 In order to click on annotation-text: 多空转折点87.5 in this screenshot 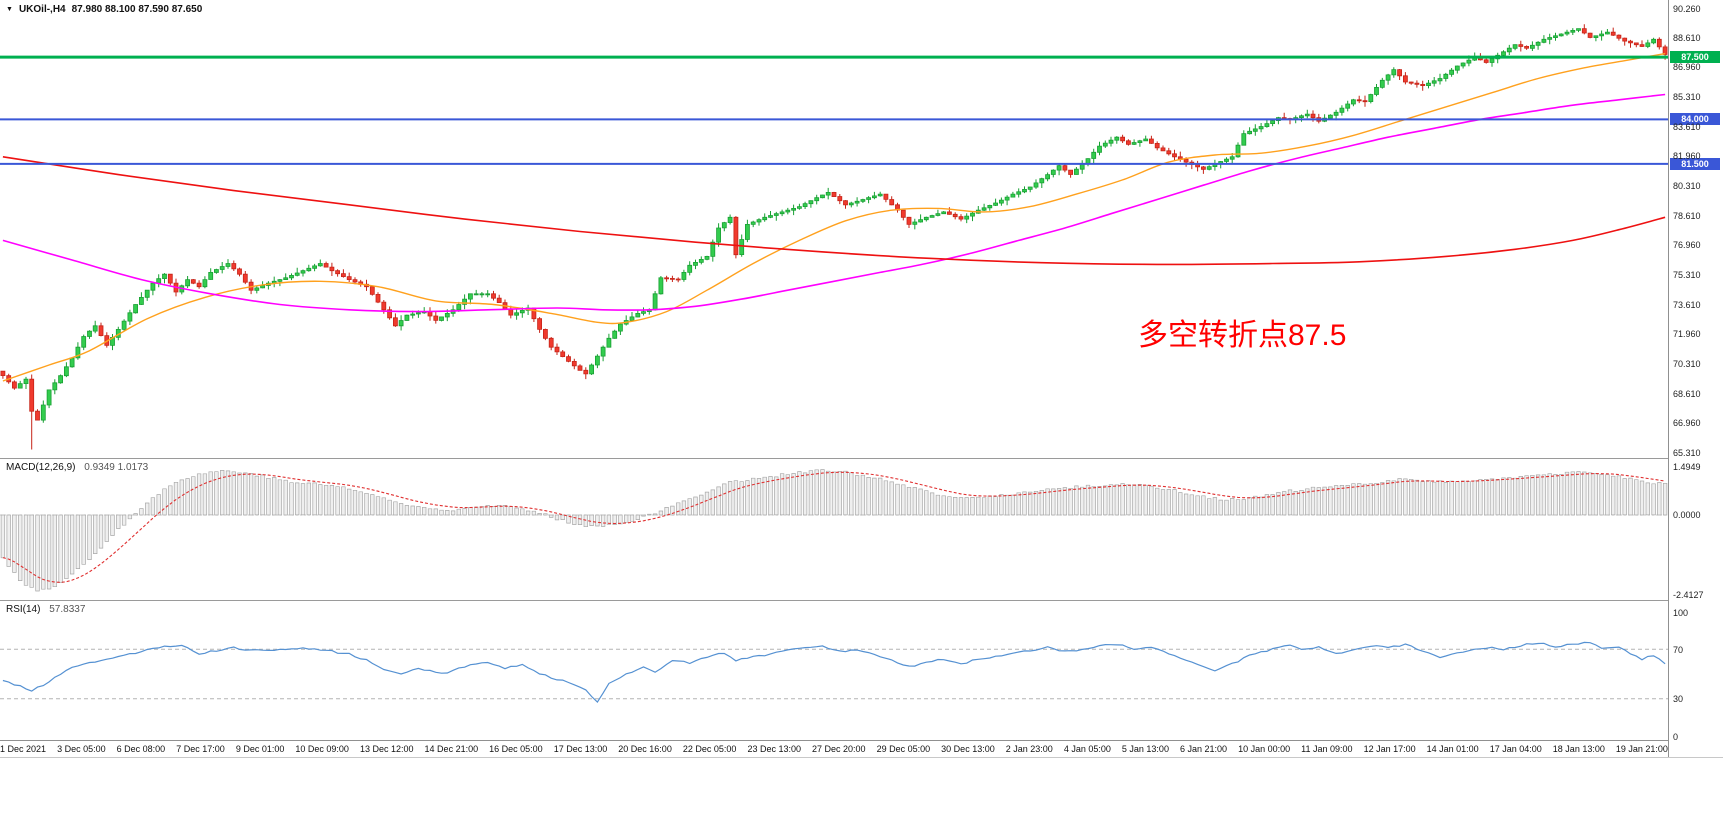, I will do `click(1242, 335)`.